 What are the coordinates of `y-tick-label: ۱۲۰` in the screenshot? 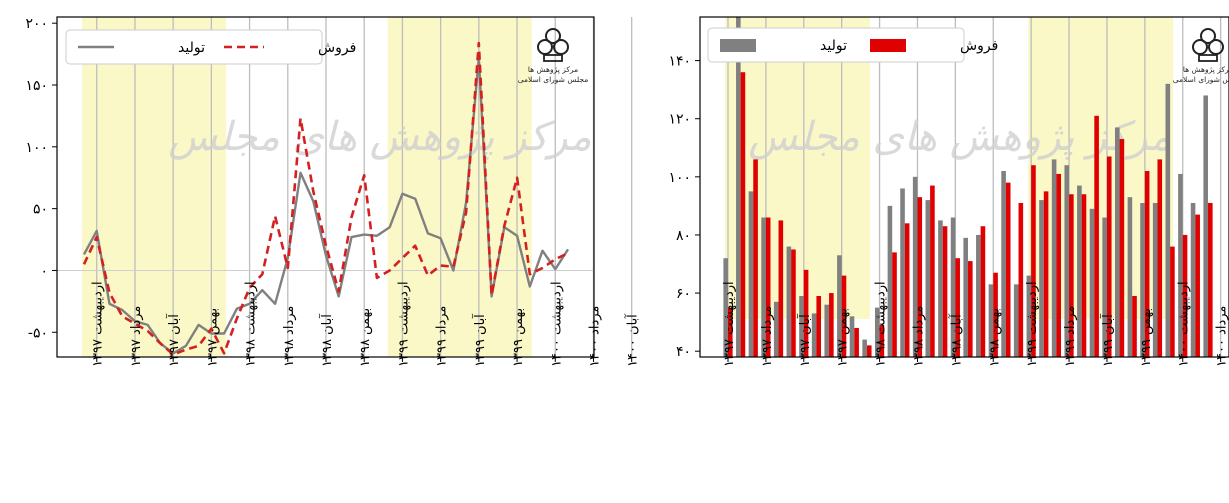 It's located at (679, 120).